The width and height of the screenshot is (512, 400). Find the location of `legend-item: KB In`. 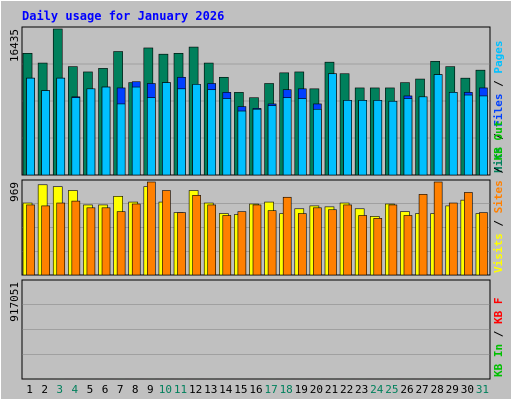

legend-item: KB In is located at coordinates (498, 360).